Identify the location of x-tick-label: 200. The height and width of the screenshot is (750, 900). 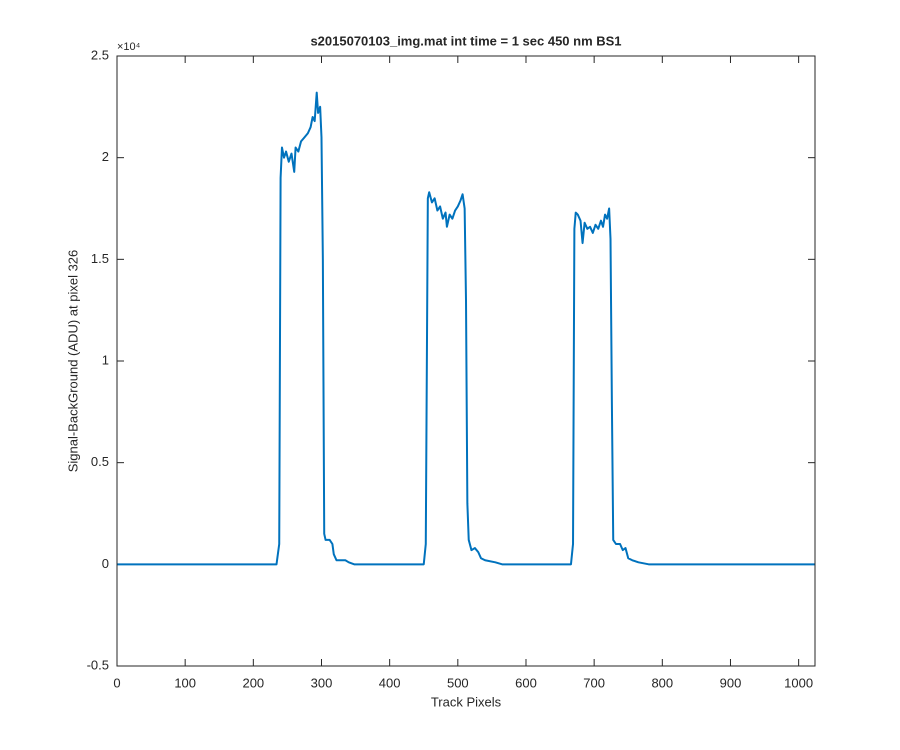
(253, 682).